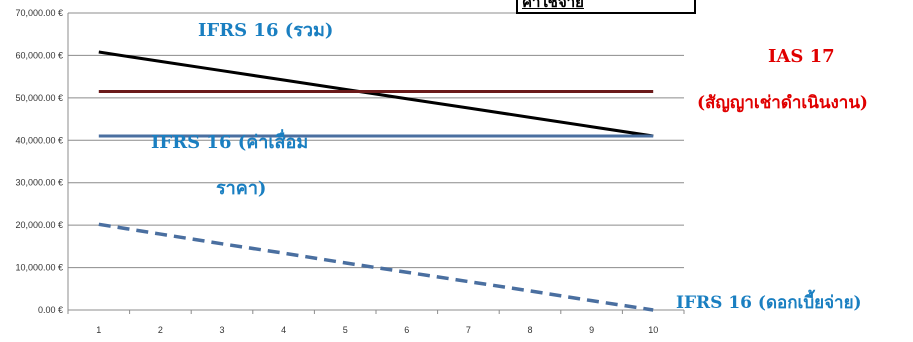  Describe the element at coordinates (653, 330) in the screenshot. I see `x-tick-label: 10` at that location.